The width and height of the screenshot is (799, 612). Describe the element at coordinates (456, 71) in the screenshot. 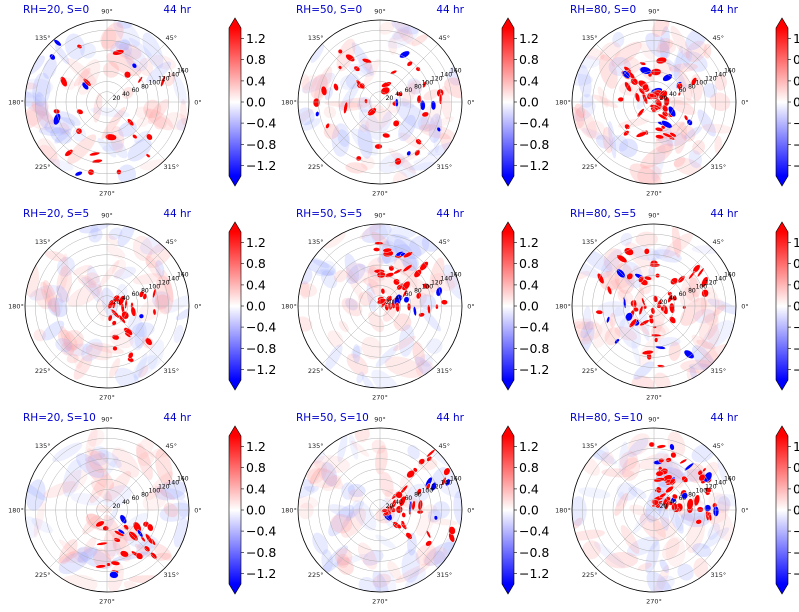

I see `radial-tick-label: 160` at that location.